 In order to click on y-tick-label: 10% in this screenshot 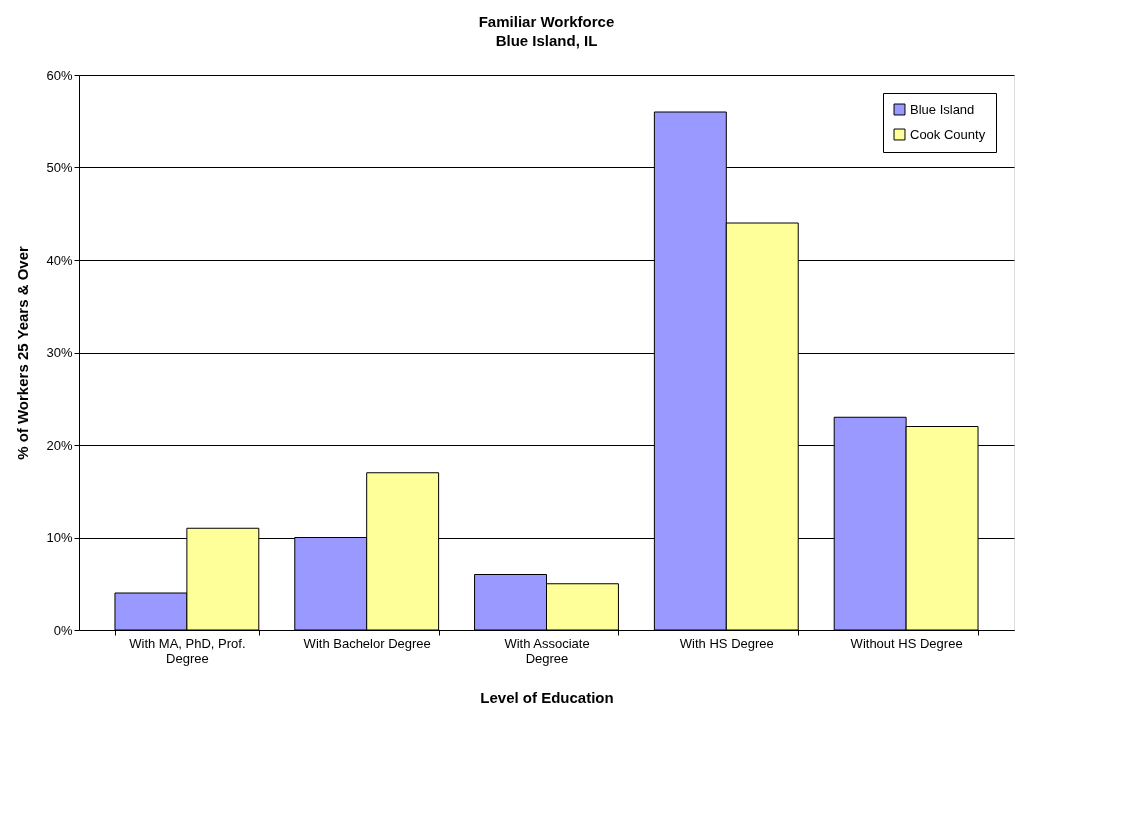, I will do `click(59, 537)`.